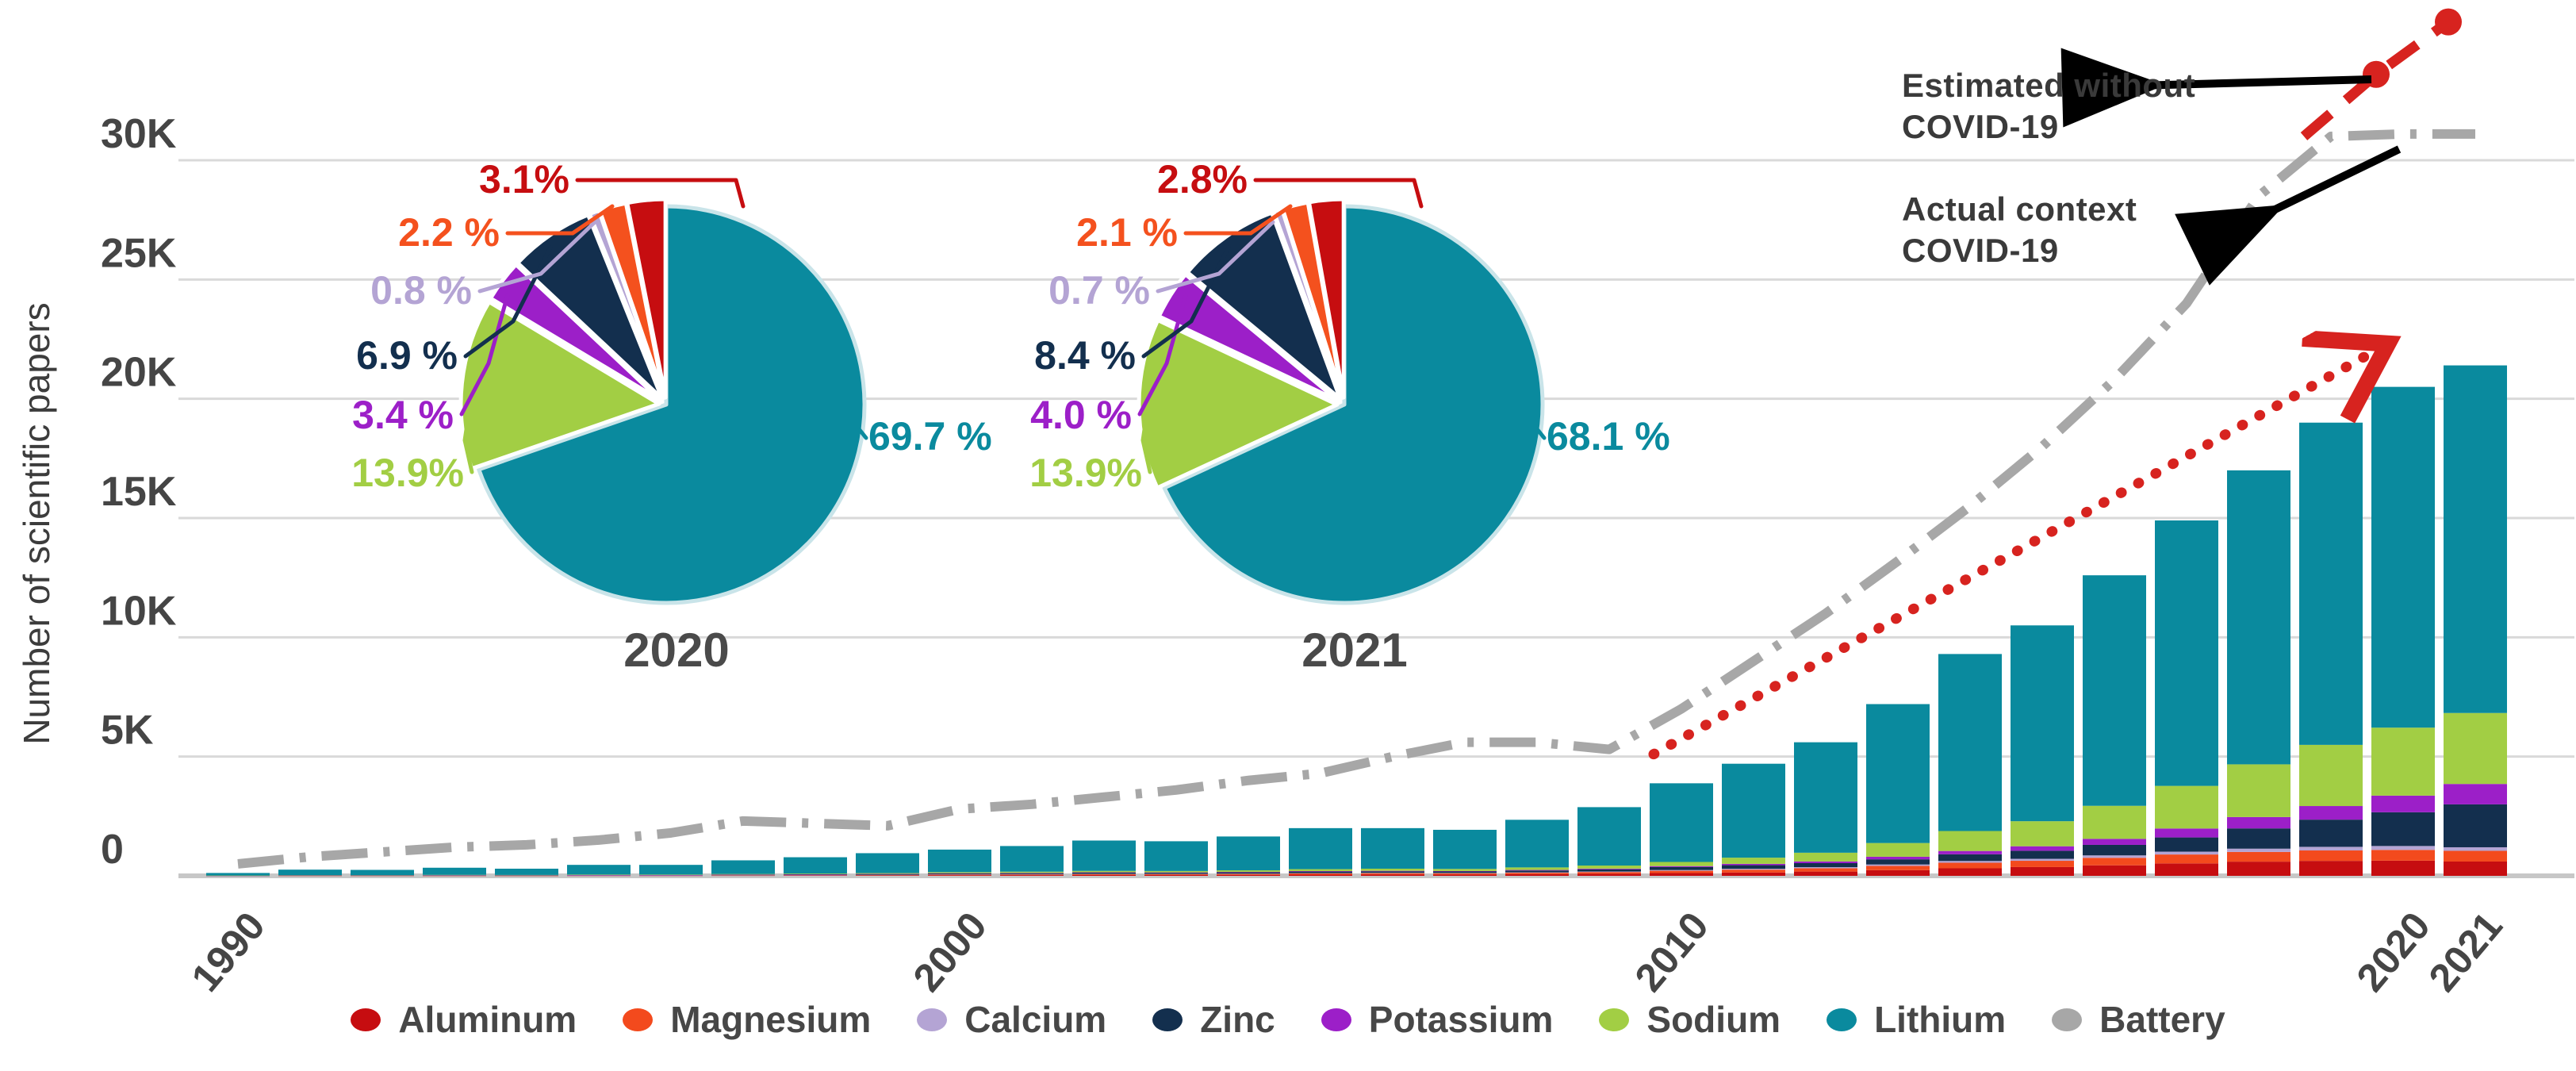 The width and height of the screenshot is (2576, 1071). I want to click on x-tick-label-2020: 2020, so click(2393, 952).